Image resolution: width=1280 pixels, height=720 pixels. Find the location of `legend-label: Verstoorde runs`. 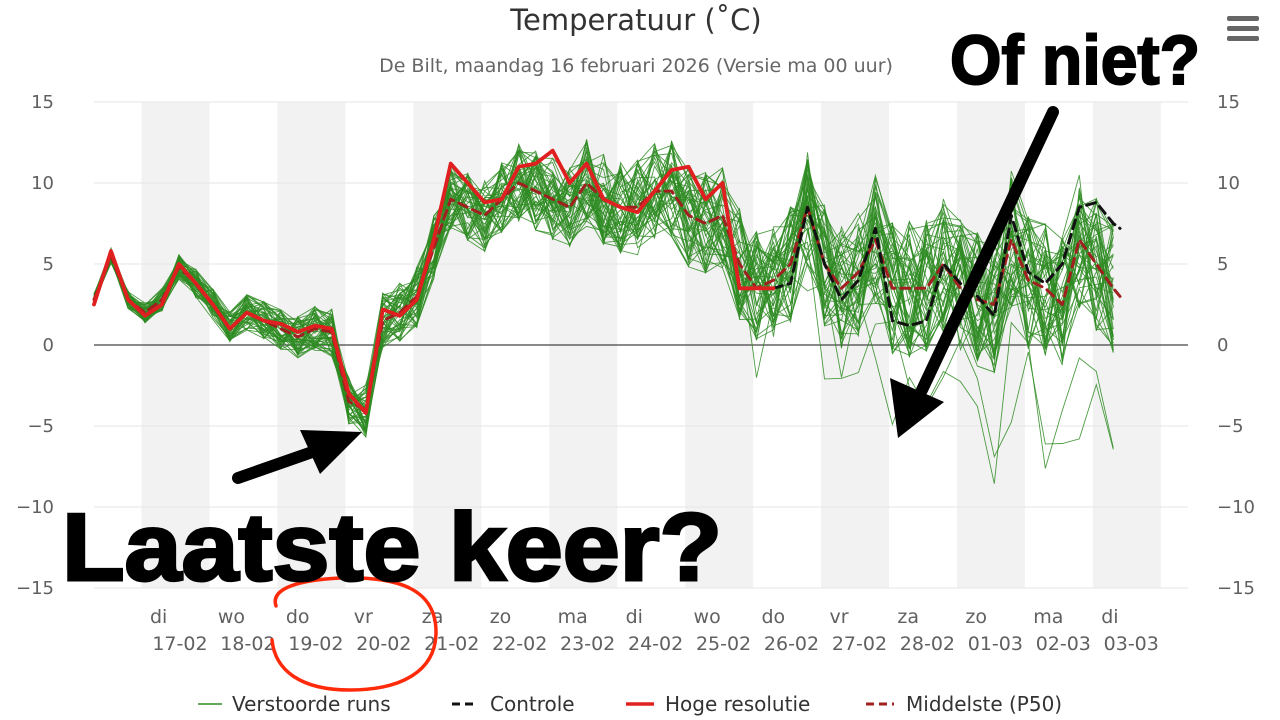

legend-label: Verstoorde runs is located at coordinates (311, 704).